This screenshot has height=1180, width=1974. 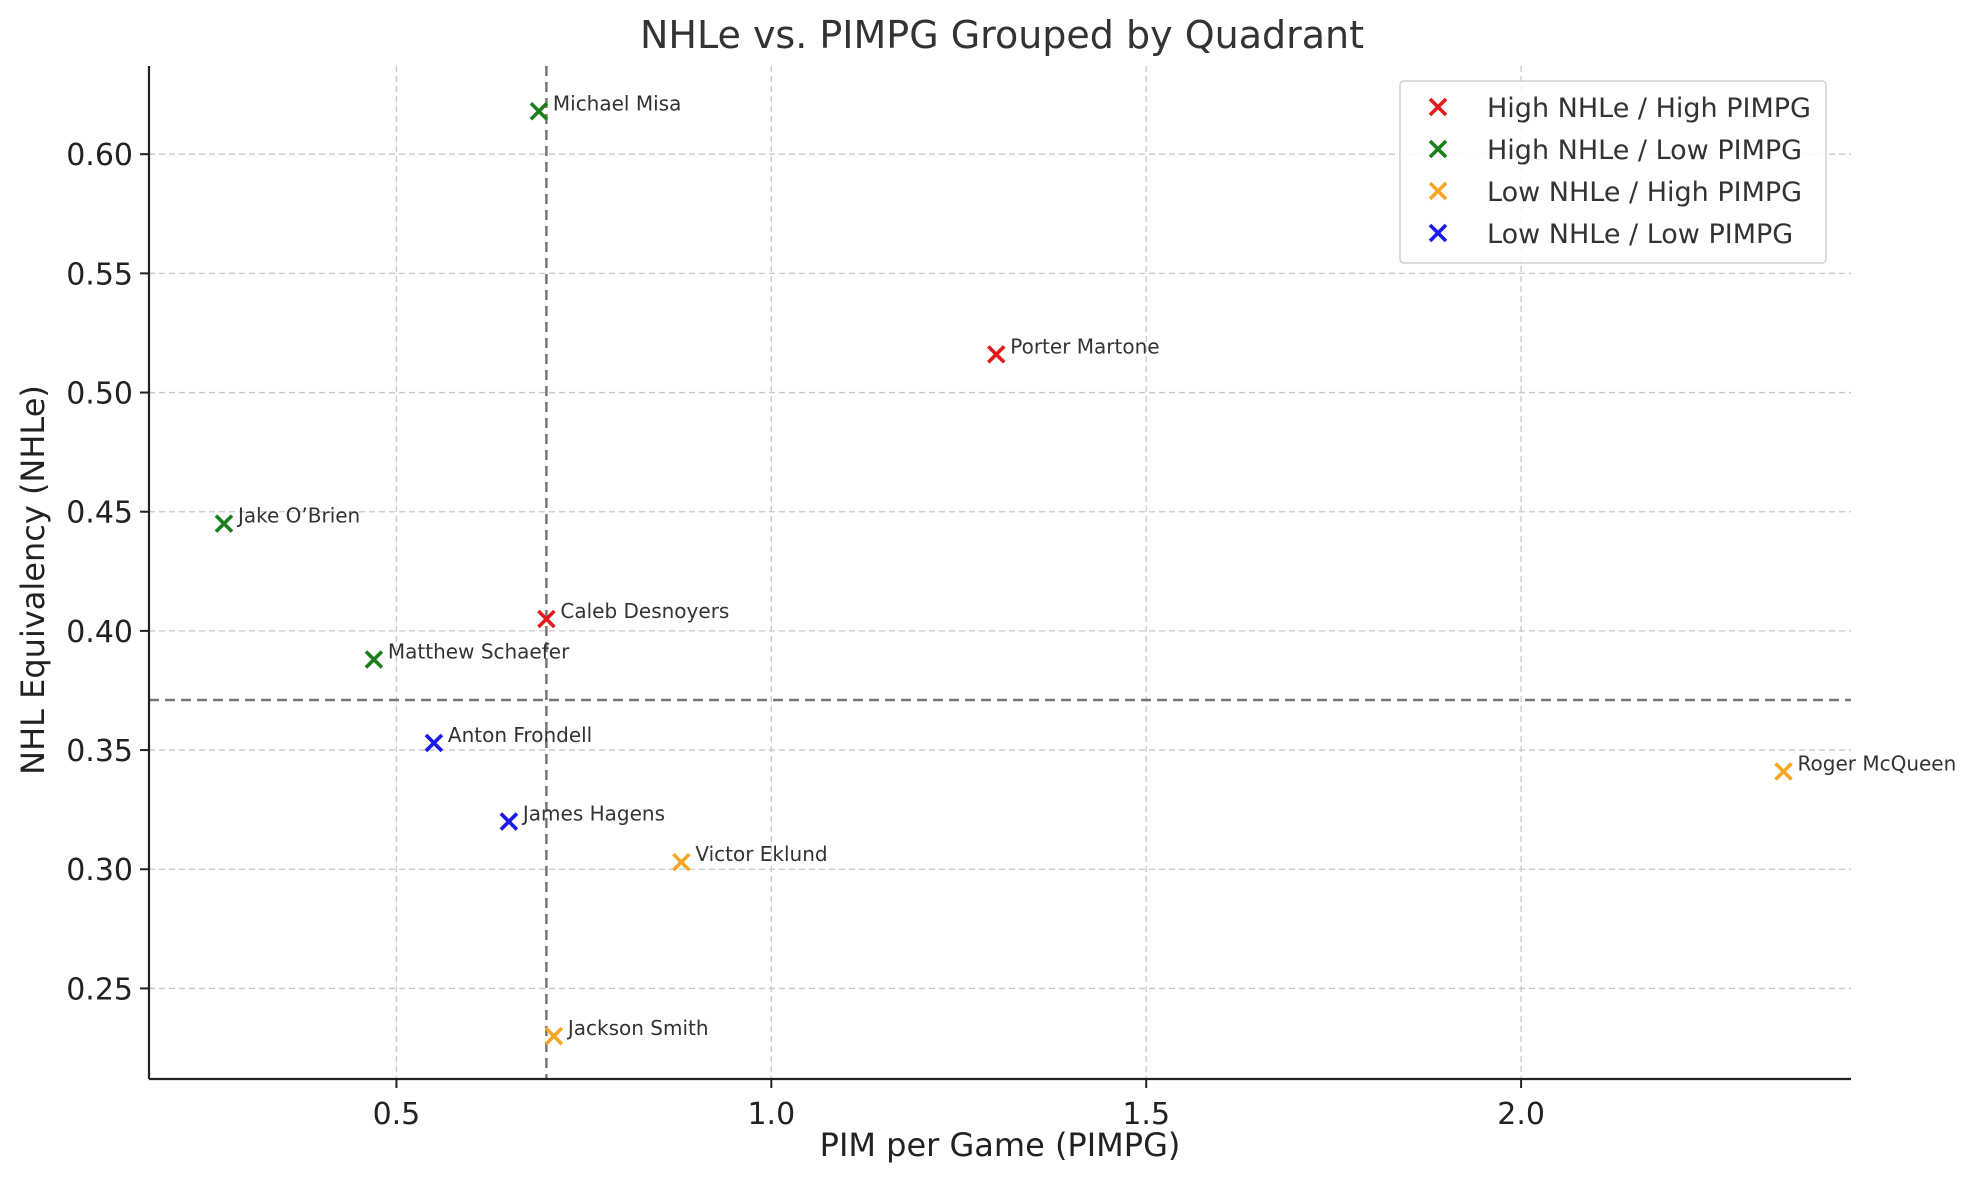 I want to click on y-tick-label: 0.55, so click(x=99, y=274).